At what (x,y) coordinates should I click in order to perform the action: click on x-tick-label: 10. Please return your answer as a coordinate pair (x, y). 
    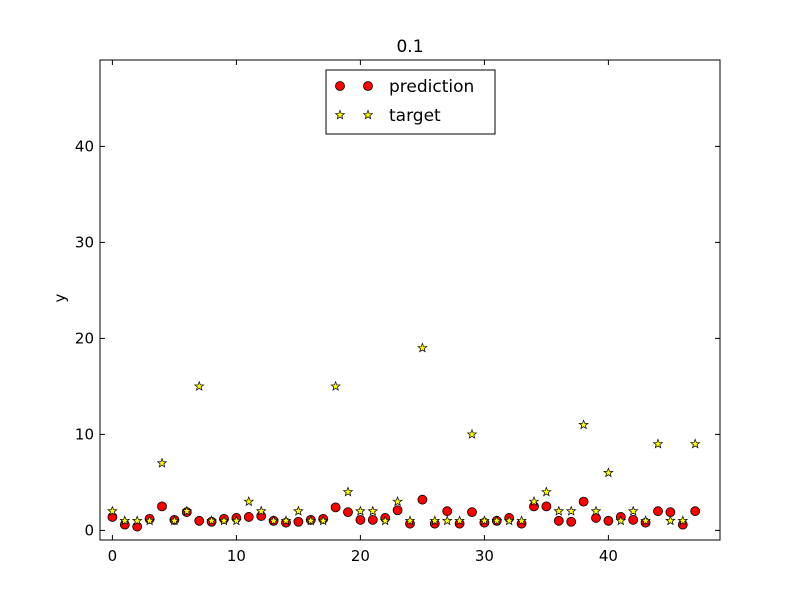
    Looking at the image, I should click on (236, 556).